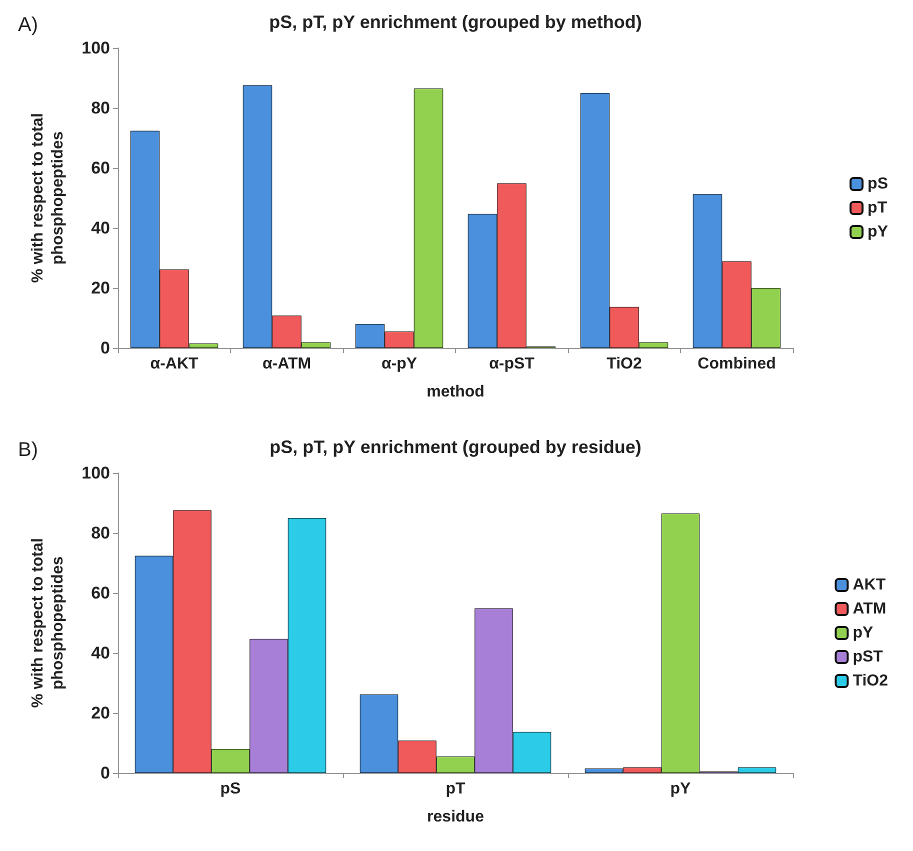  Describe the element at coordinates (455, 817) in the screenshot. I see `x-axis-title: residue` at that location.